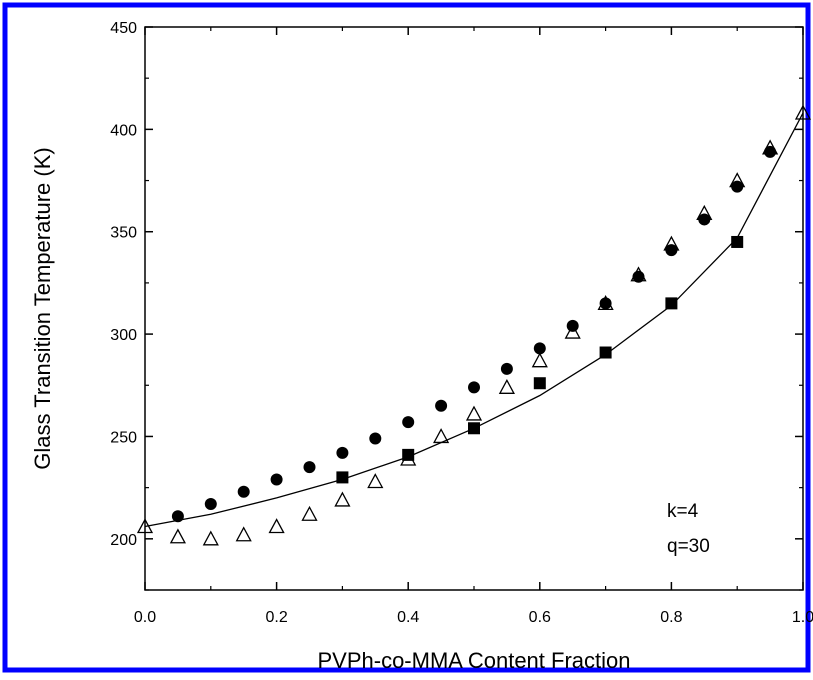  I want to click on y-axis-label: Glass Transition Temperature (K), so click(42, 308).